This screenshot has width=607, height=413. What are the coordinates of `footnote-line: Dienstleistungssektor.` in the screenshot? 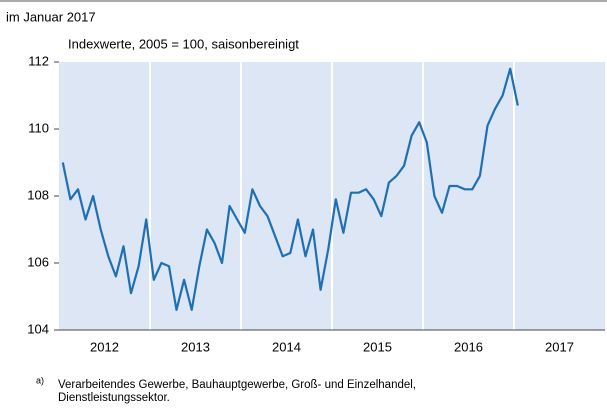 It's located at (114, 398).